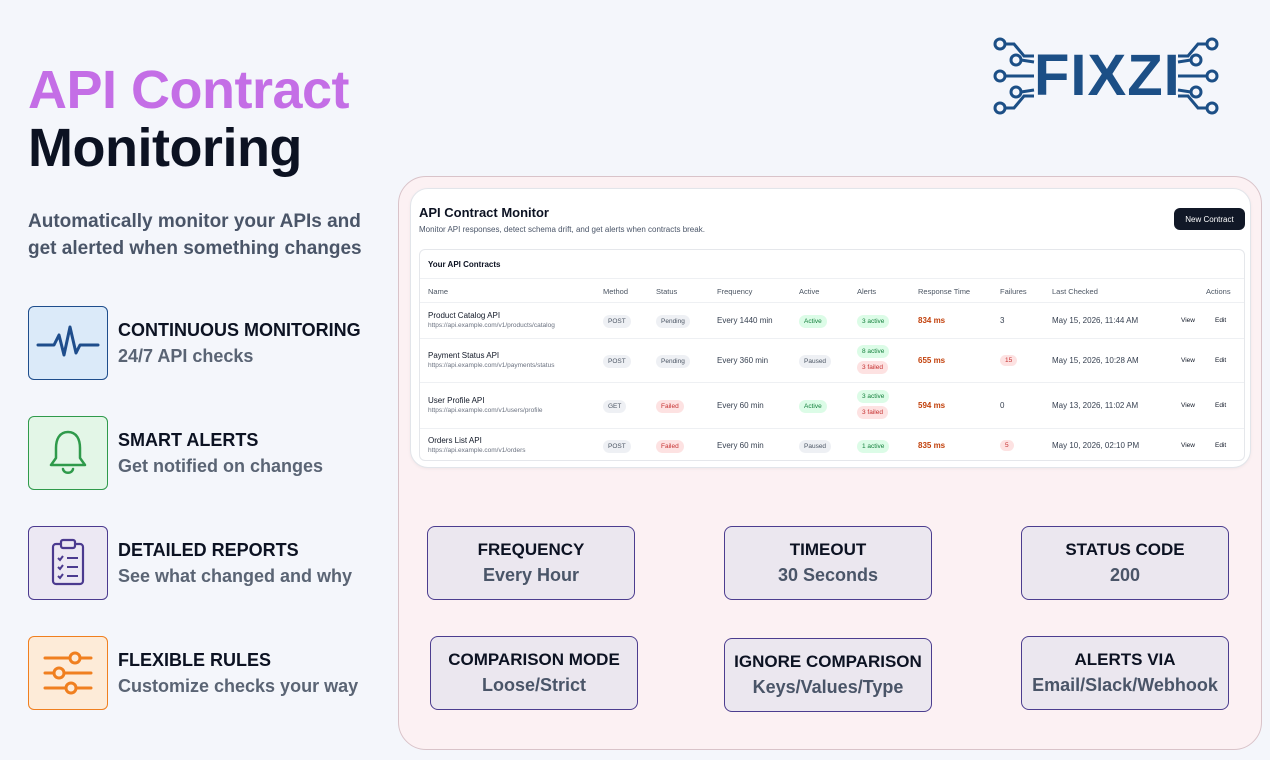 This screenshot has height=760, width=1270. Describe the element at coordinates (1125, 659) in the screenshot. I see `option-title: ALERTS VIA` at that location.